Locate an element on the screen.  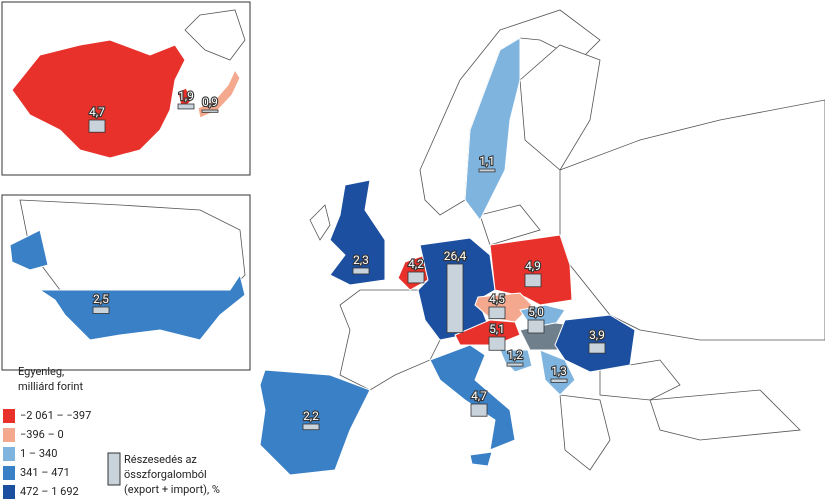
italy is located at coordinates (472, 397).